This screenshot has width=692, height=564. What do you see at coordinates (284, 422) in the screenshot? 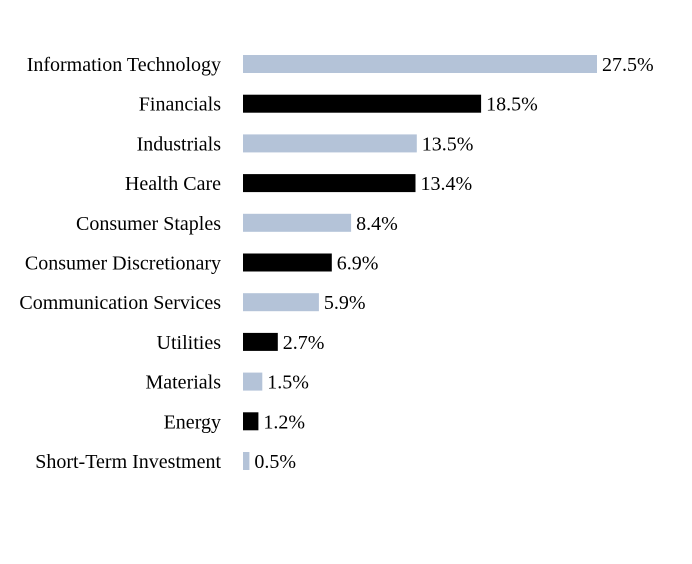
I see `value-label-energy: 1.2%` at bounding box center [284, 422].